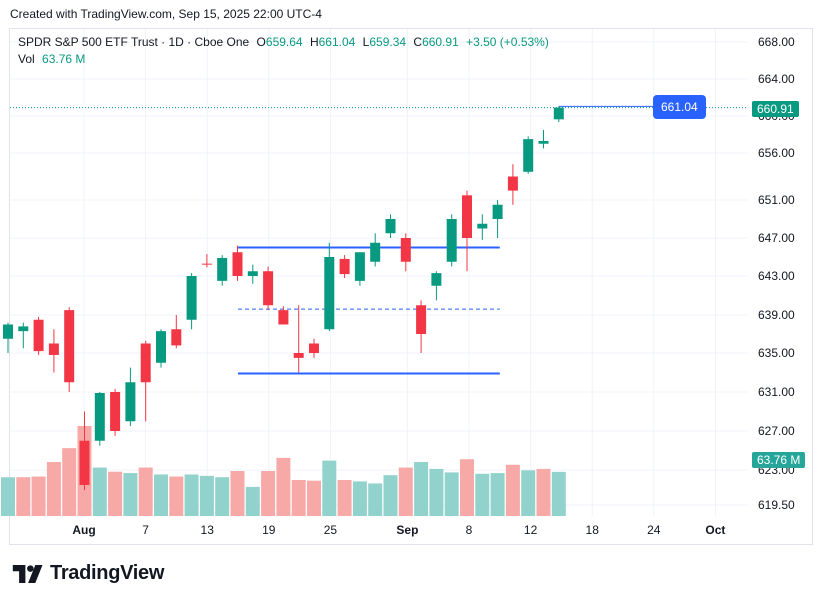 This screenshot has width=822, height=604. I want to click on y-tick-label: 627.00, so click(776, 431).